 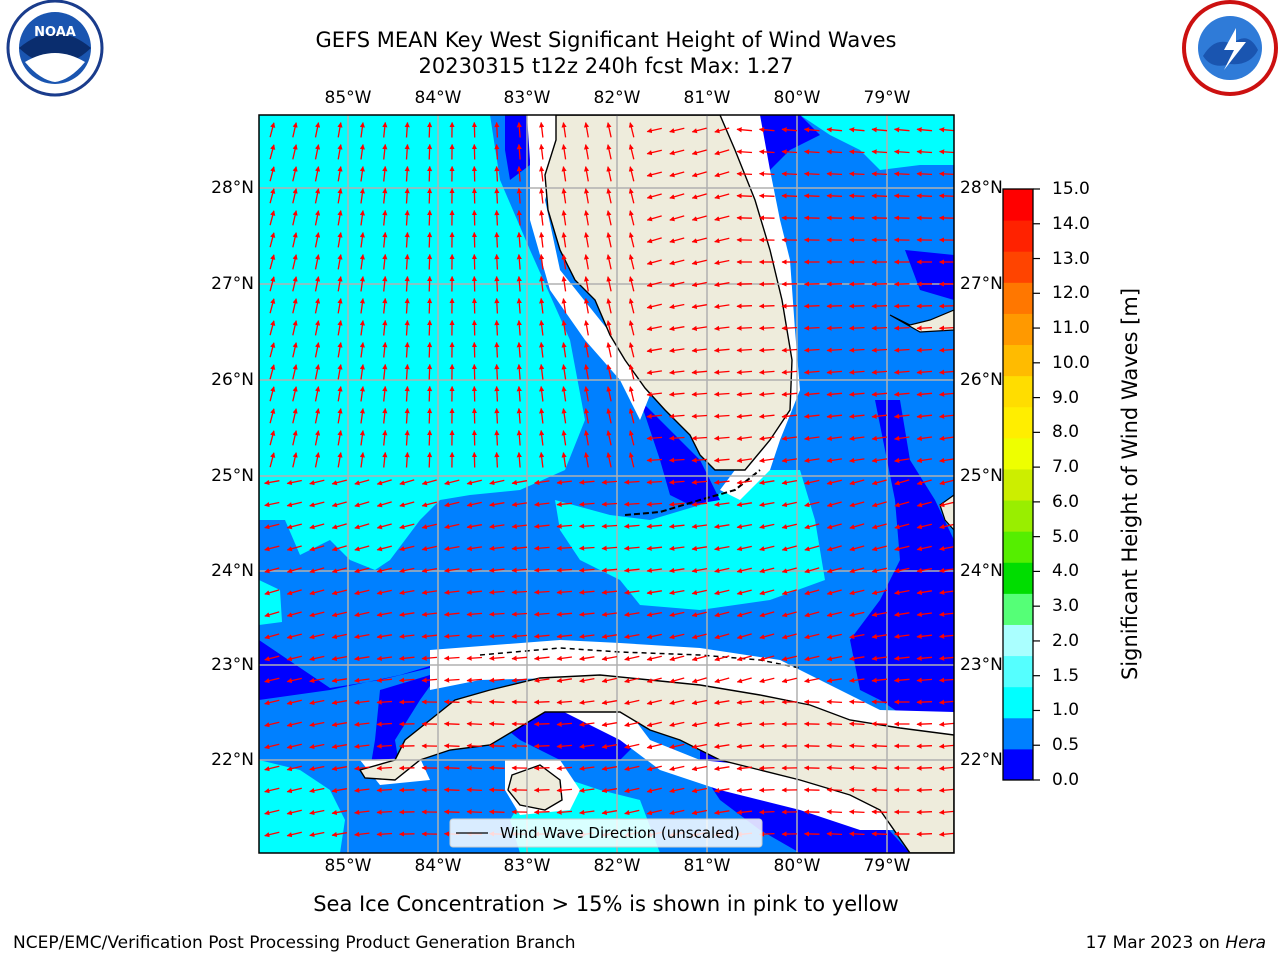 What do you see at coordinates (55, 48) in the screenshot?
I see `noaa-logo: NOAA` at bounding box center [55, 48].